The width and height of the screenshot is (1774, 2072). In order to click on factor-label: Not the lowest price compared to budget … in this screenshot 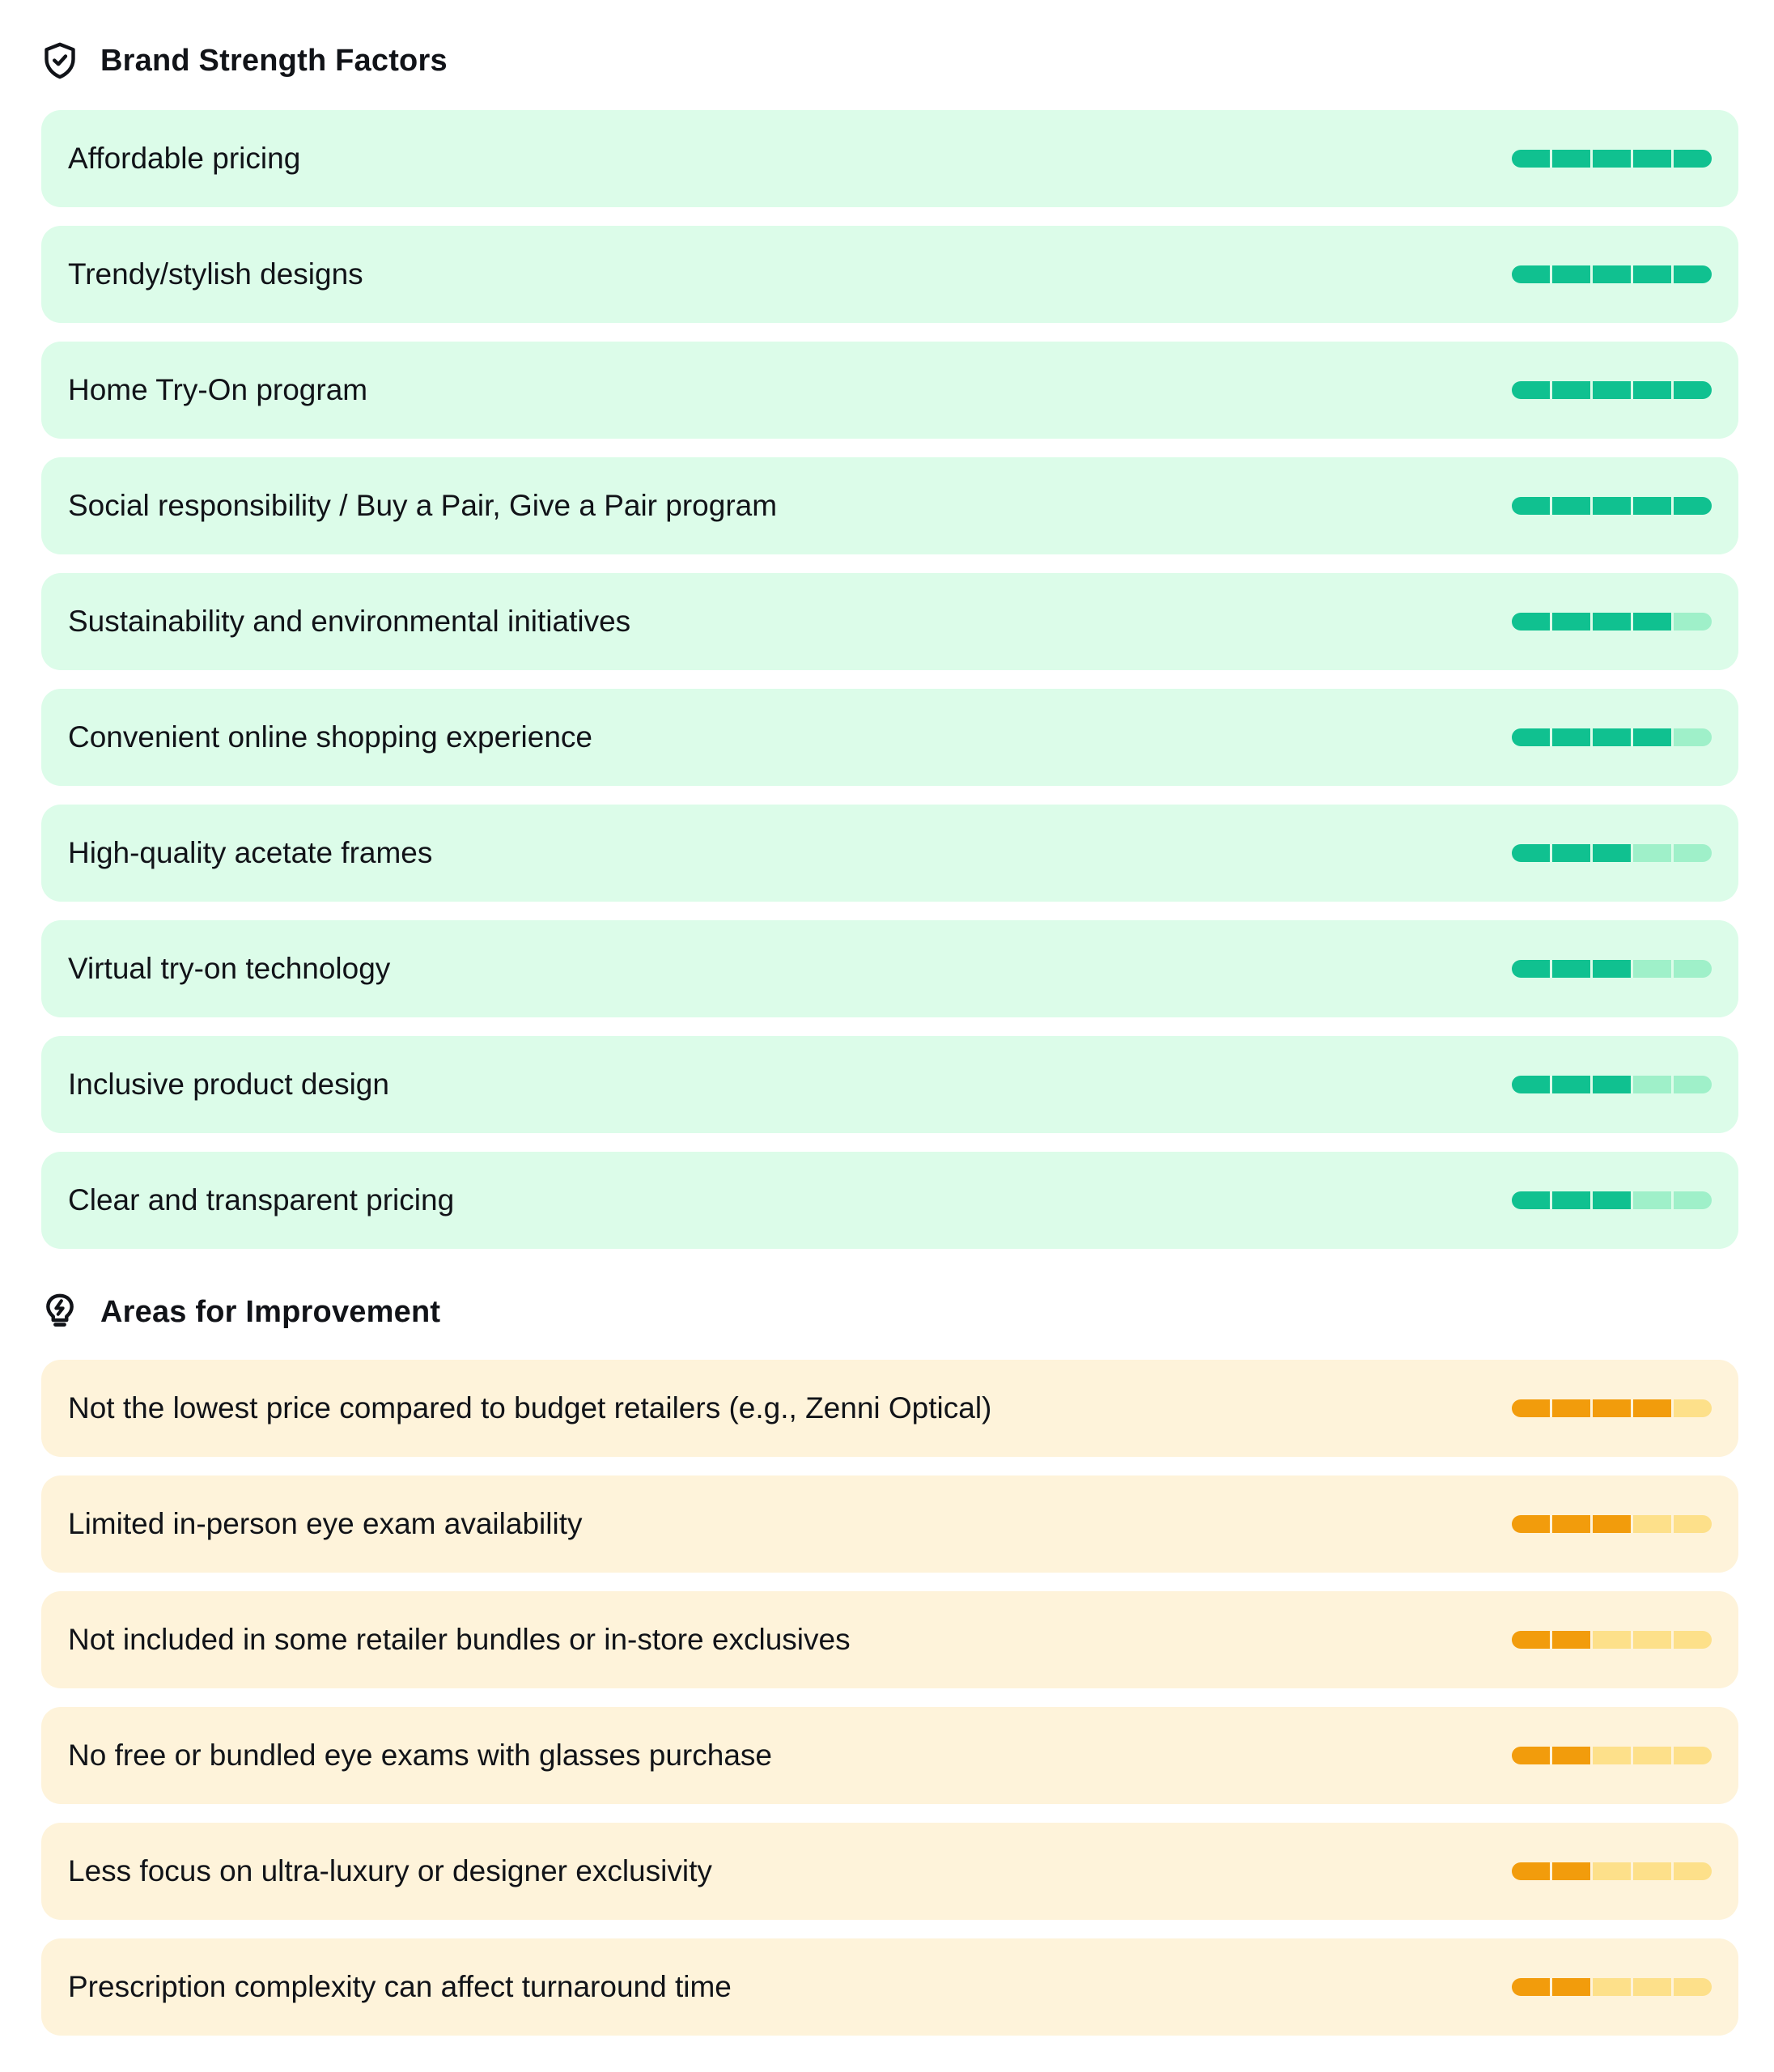, I will do `click(530, 1407)`.